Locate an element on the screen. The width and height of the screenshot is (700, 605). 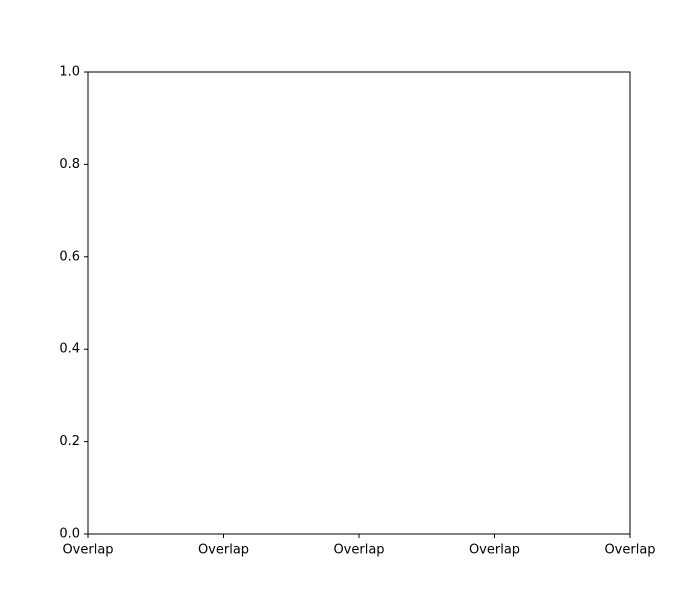
y-tick-label: 0.6 is located at coordinates (69, 256).